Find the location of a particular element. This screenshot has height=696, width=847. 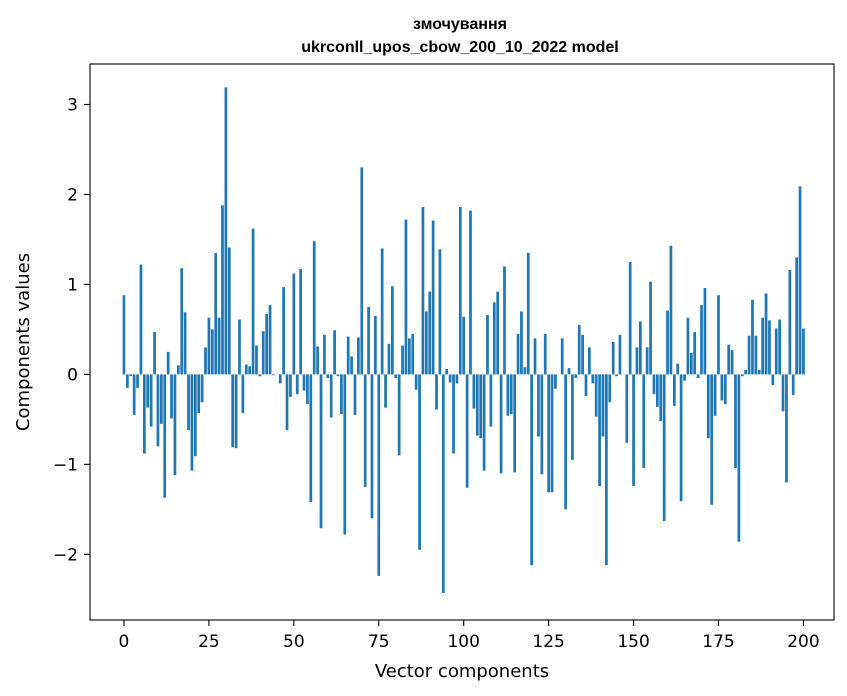

y-tick-label: −1 is located at coordinates (65, 465).